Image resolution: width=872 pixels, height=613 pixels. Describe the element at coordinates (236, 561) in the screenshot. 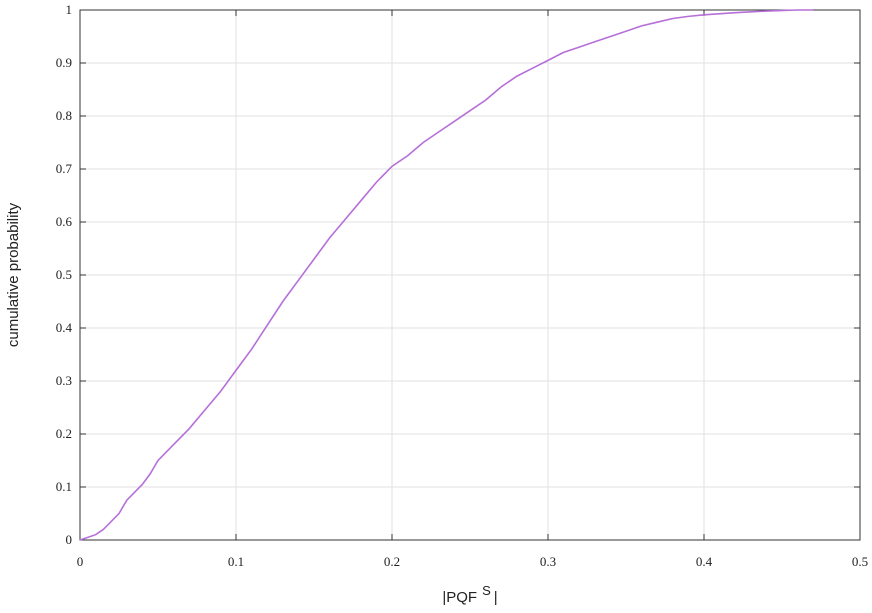

I see `x-tick-label: 0.1` at that location.